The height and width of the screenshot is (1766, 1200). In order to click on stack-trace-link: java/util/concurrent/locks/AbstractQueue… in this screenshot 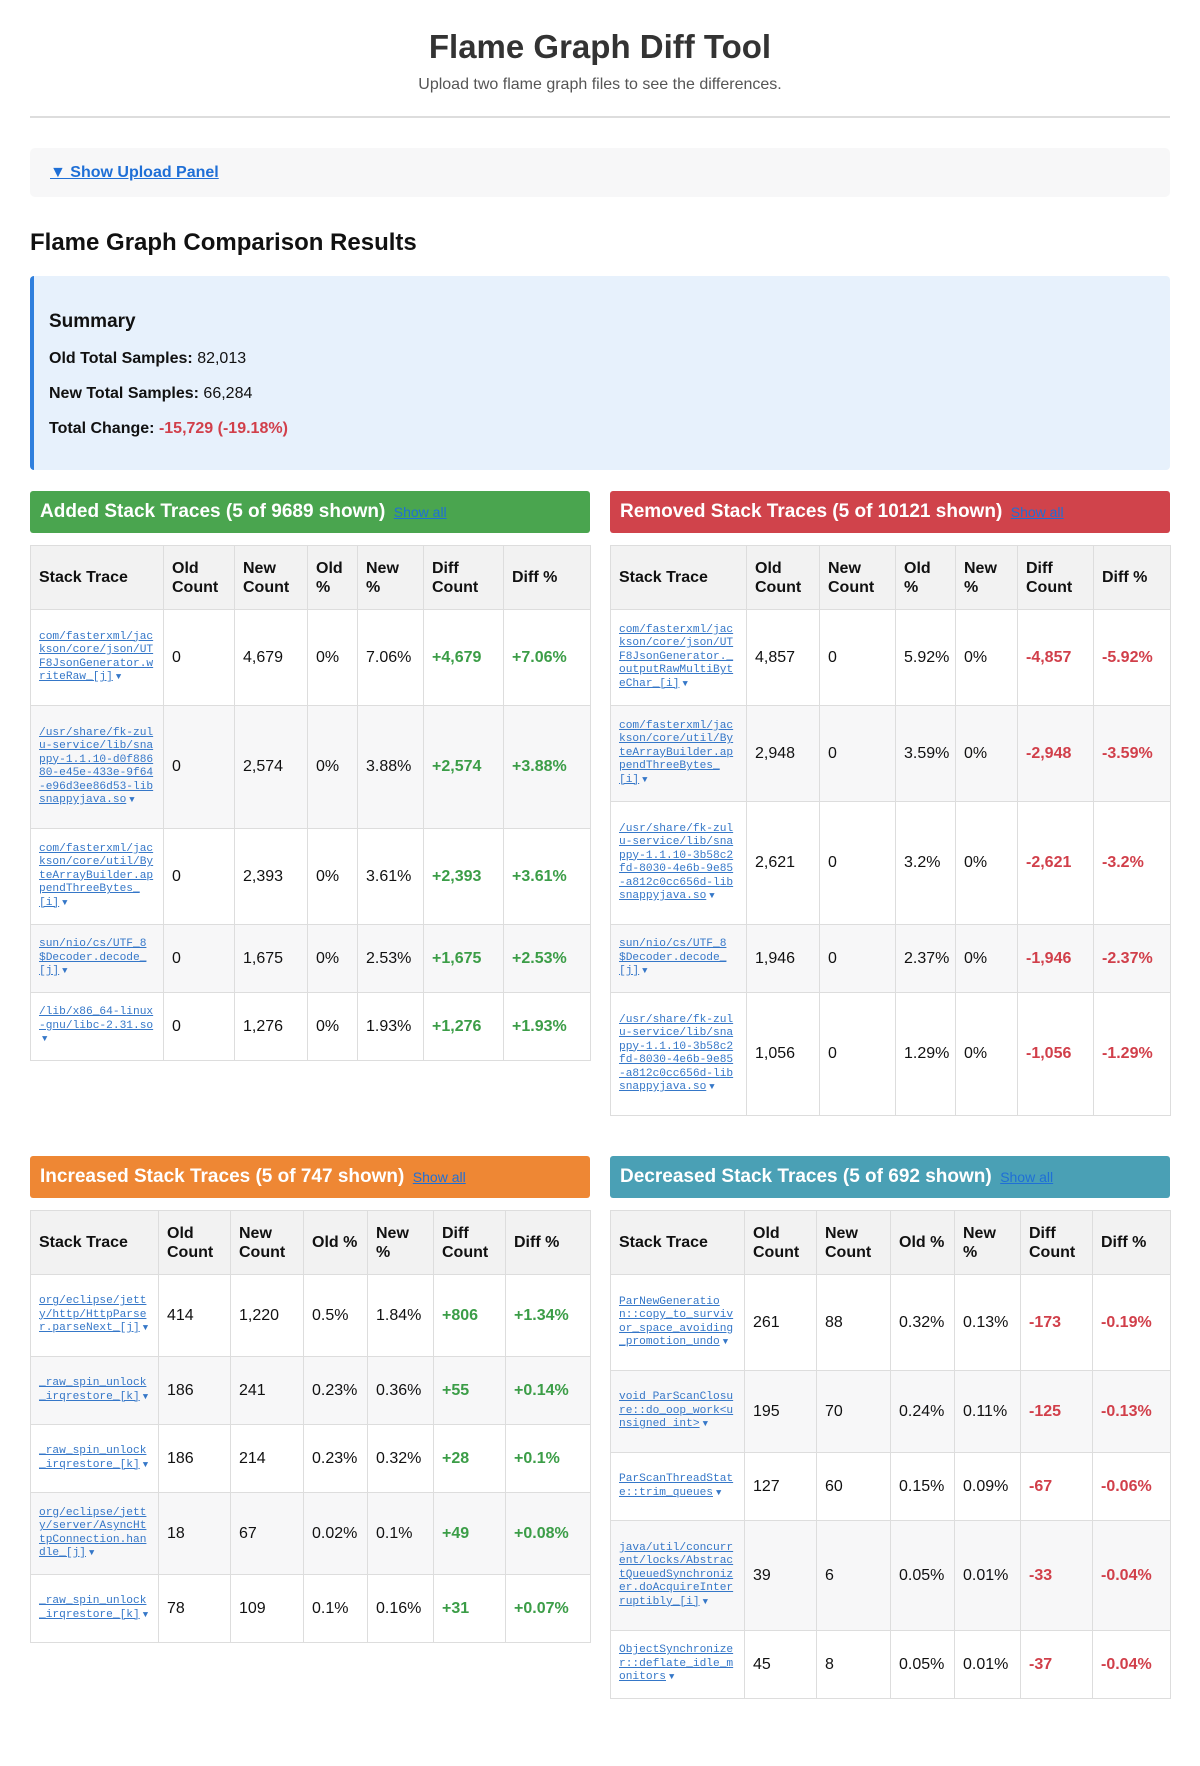, I will do `click(676, 1574)`.